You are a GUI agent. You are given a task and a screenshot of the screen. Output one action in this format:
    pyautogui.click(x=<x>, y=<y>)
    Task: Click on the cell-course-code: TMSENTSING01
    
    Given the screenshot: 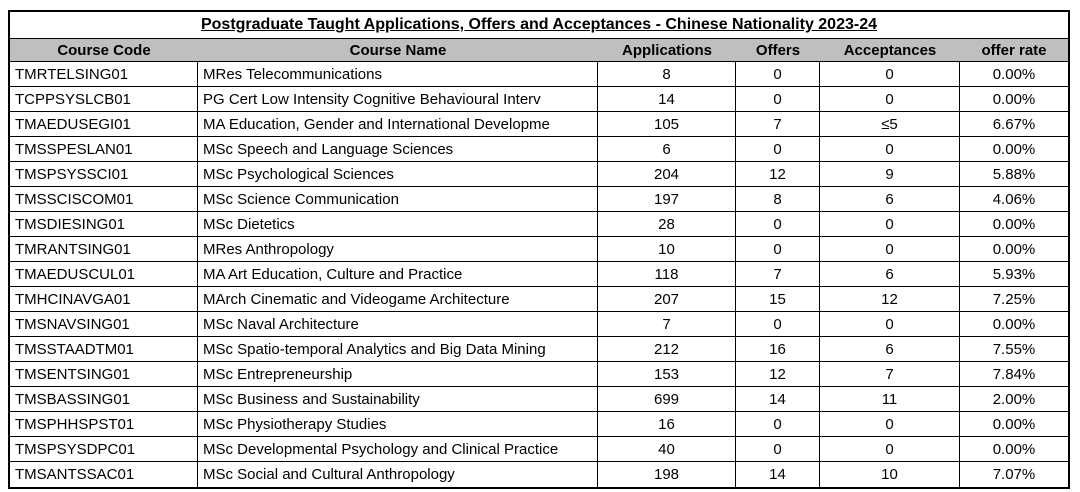 What is the action you would take?
    pyautogui.click(x=104, y=374)
    